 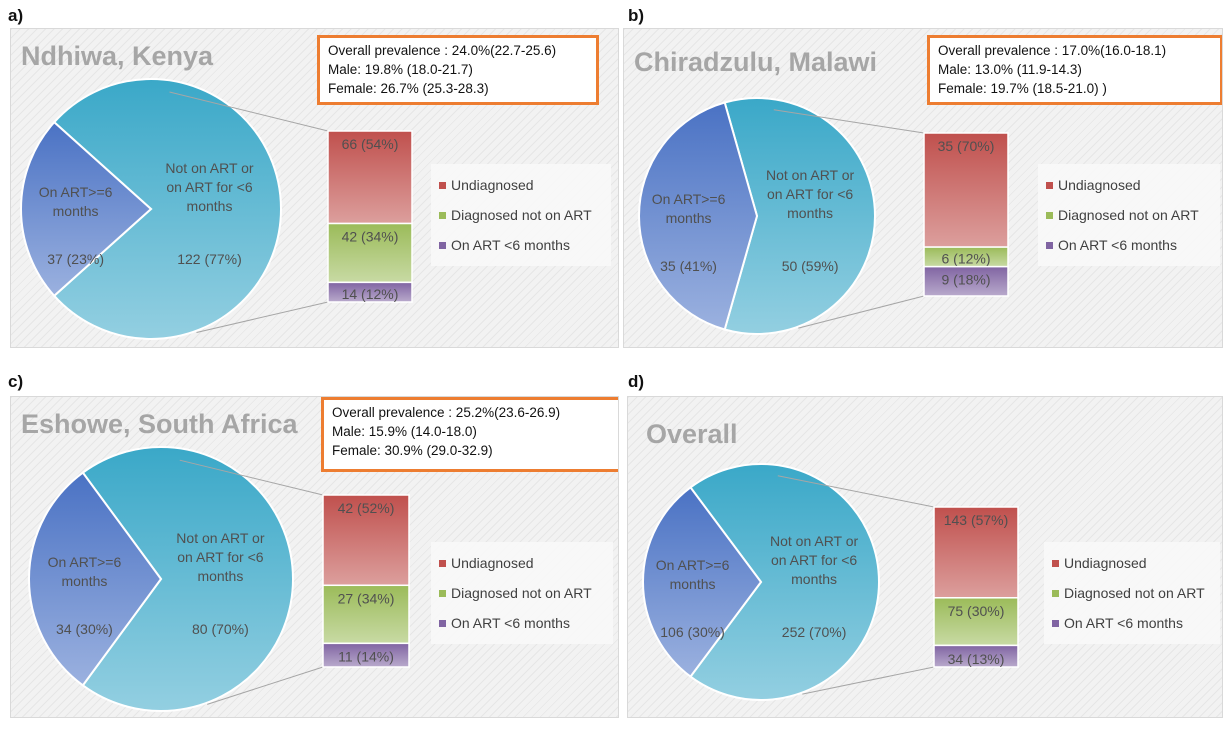 I want to click on pie-slice-not-on-art-value: 50 (59%), so click(x=810, y=266).